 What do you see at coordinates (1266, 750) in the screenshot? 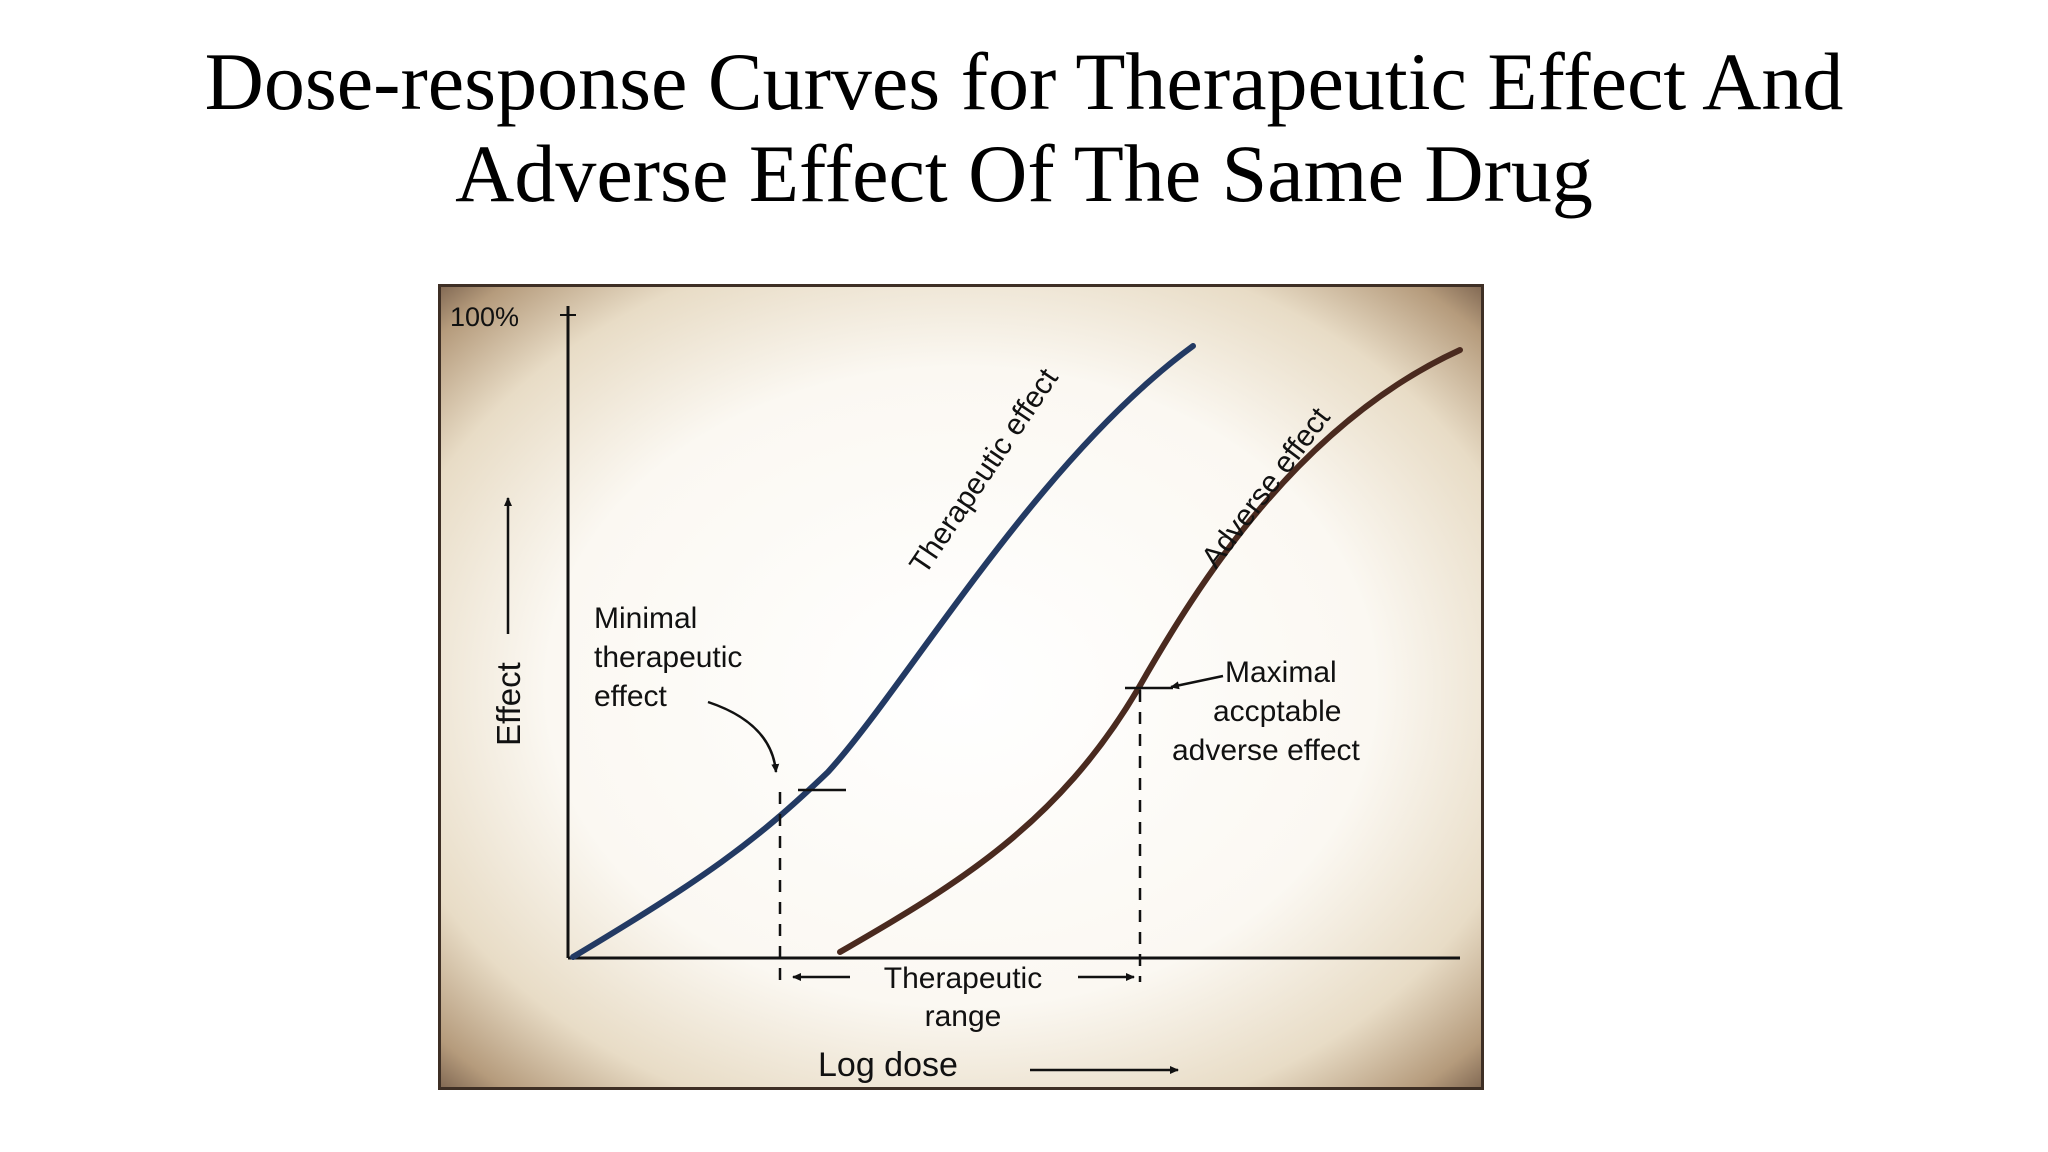
I see `maximal-label-line-3: adverse effect` at bounding box center [1266, 750].